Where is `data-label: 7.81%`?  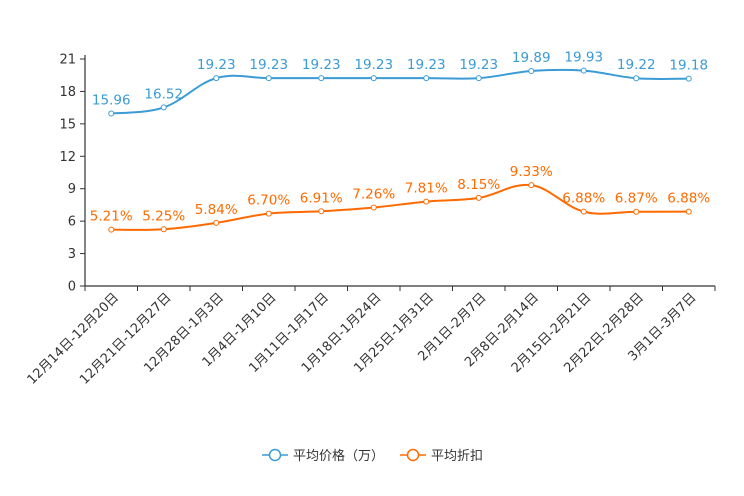 data-label: 7.81% is located at coordinates (426, 189).